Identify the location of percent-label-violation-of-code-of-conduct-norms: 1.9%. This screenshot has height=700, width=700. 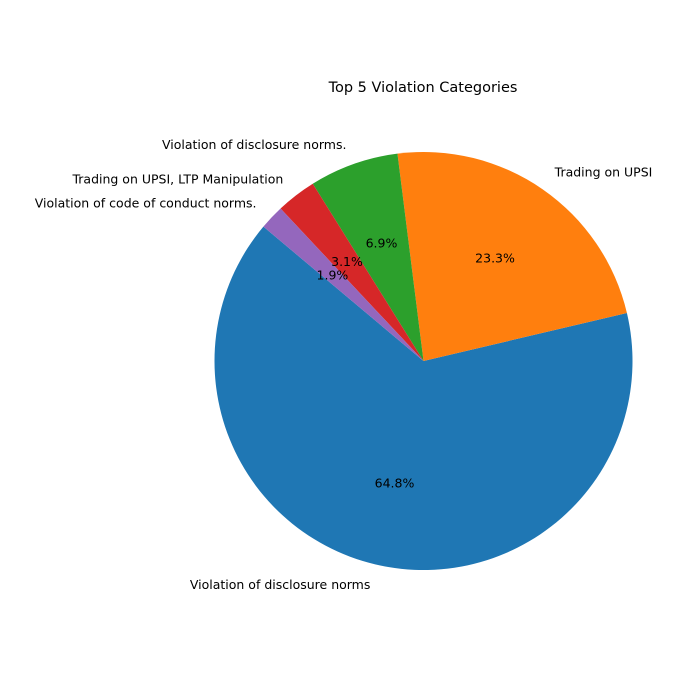
(333, 274).